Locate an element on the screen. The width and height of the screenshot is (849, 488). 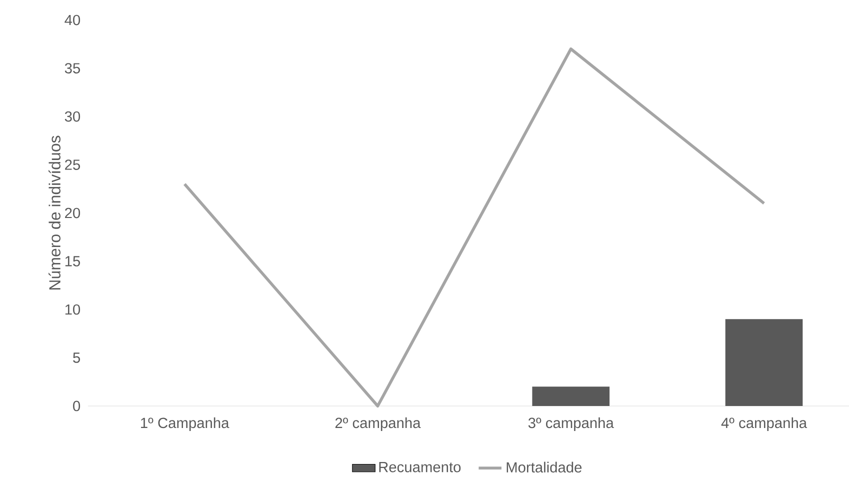
y-tick-label: 25 is located at coordinates (72, 165).